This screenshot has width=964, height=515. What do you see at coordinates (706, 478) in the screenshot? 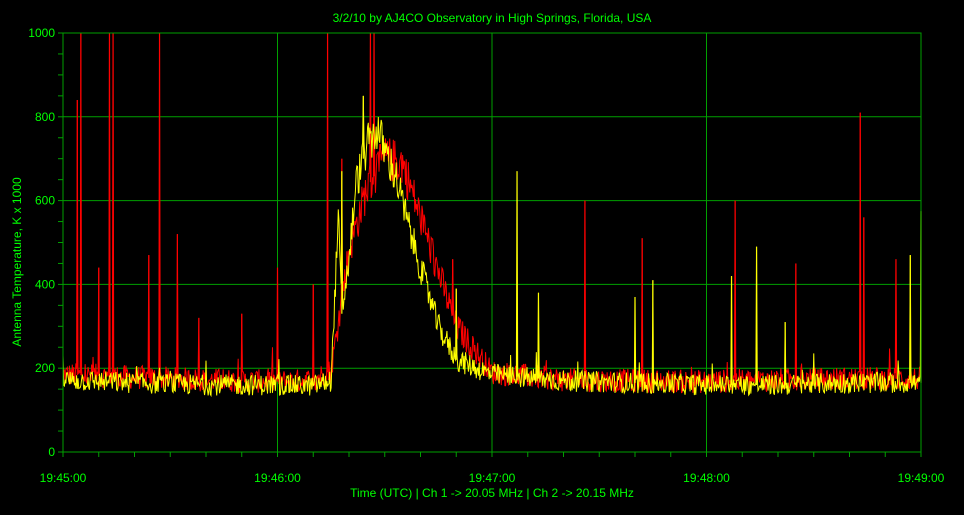
I see `x-tick-label: 19:48:00` at bounding box center [706, 478].